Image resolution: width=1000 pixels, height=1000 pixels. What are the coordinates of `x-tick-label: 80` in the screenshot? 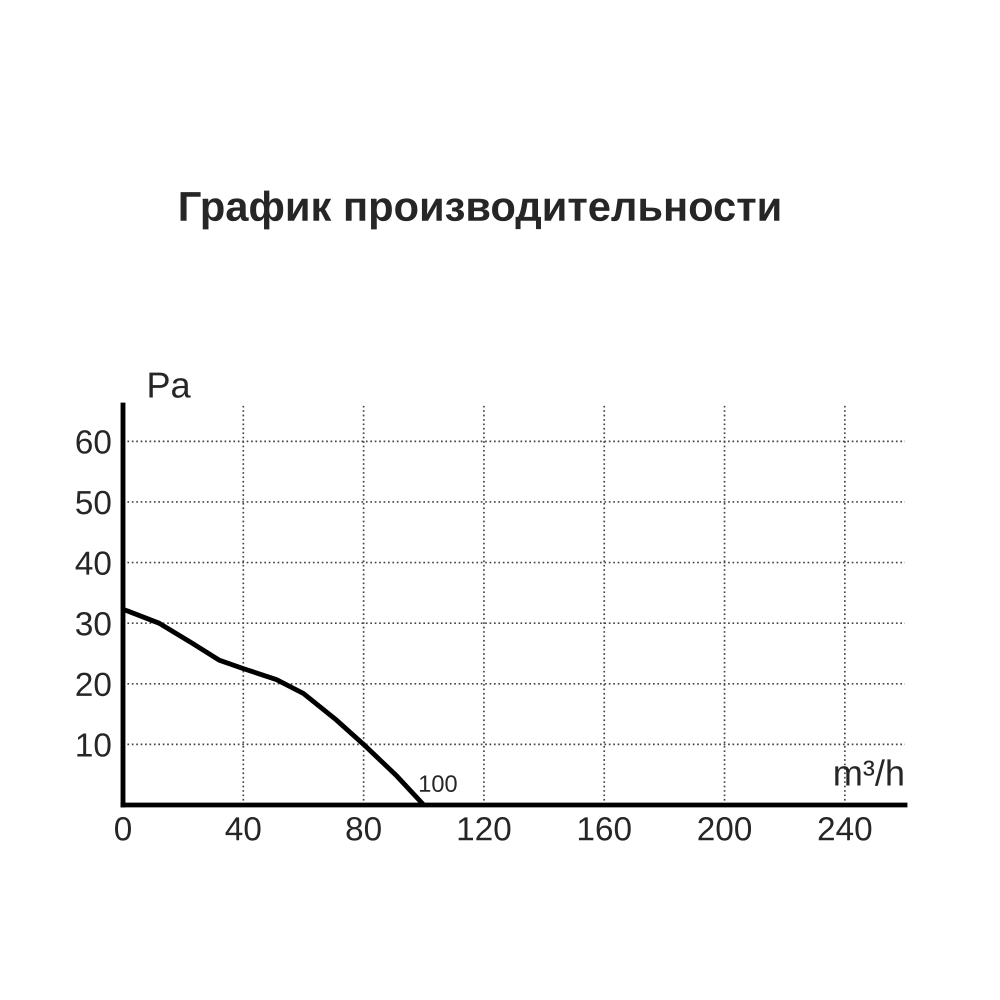 It's located at (363, 828).